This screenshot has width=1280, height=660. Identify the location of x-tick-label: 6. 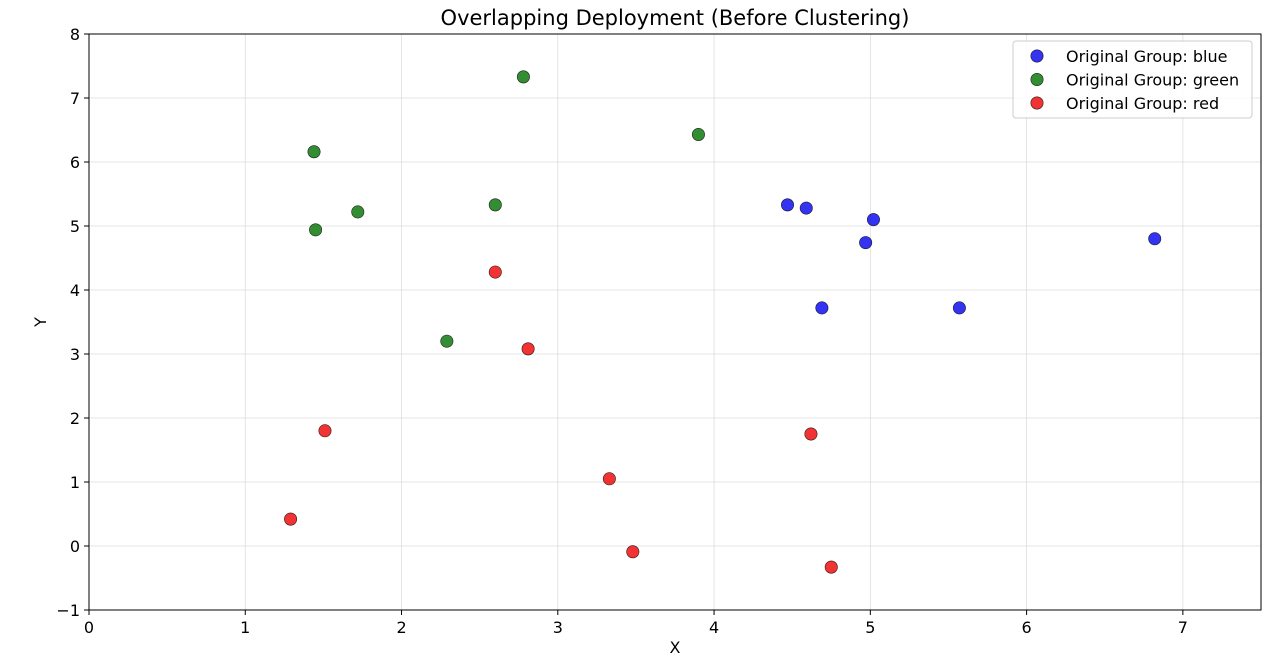
(1027, 627).